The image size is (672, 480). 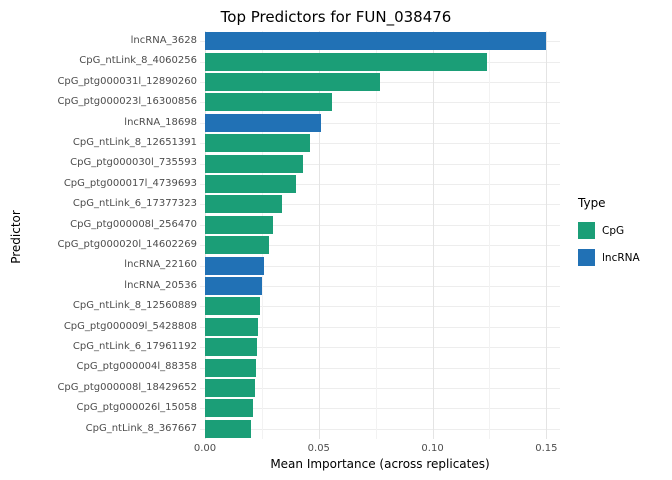 What do you see at coordinates (205, 448) in the screenshot?
I see `x-tick-label: 0.00` at bounding box center [205, 448].